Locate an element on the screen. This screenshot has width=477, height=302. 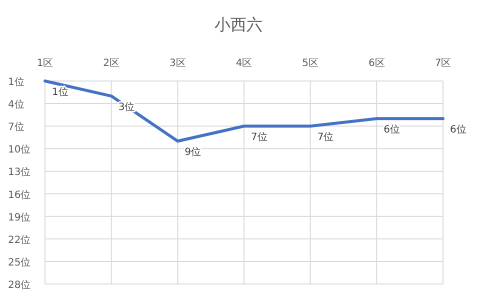
x-tick-label: 6区 is located at coordinates (376, 63).